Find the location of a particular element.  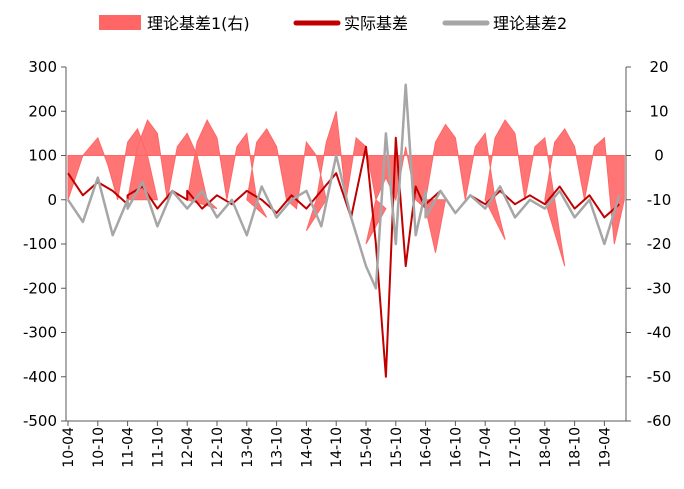

right-tick-label: -10 is located at coordinates (659, 200).